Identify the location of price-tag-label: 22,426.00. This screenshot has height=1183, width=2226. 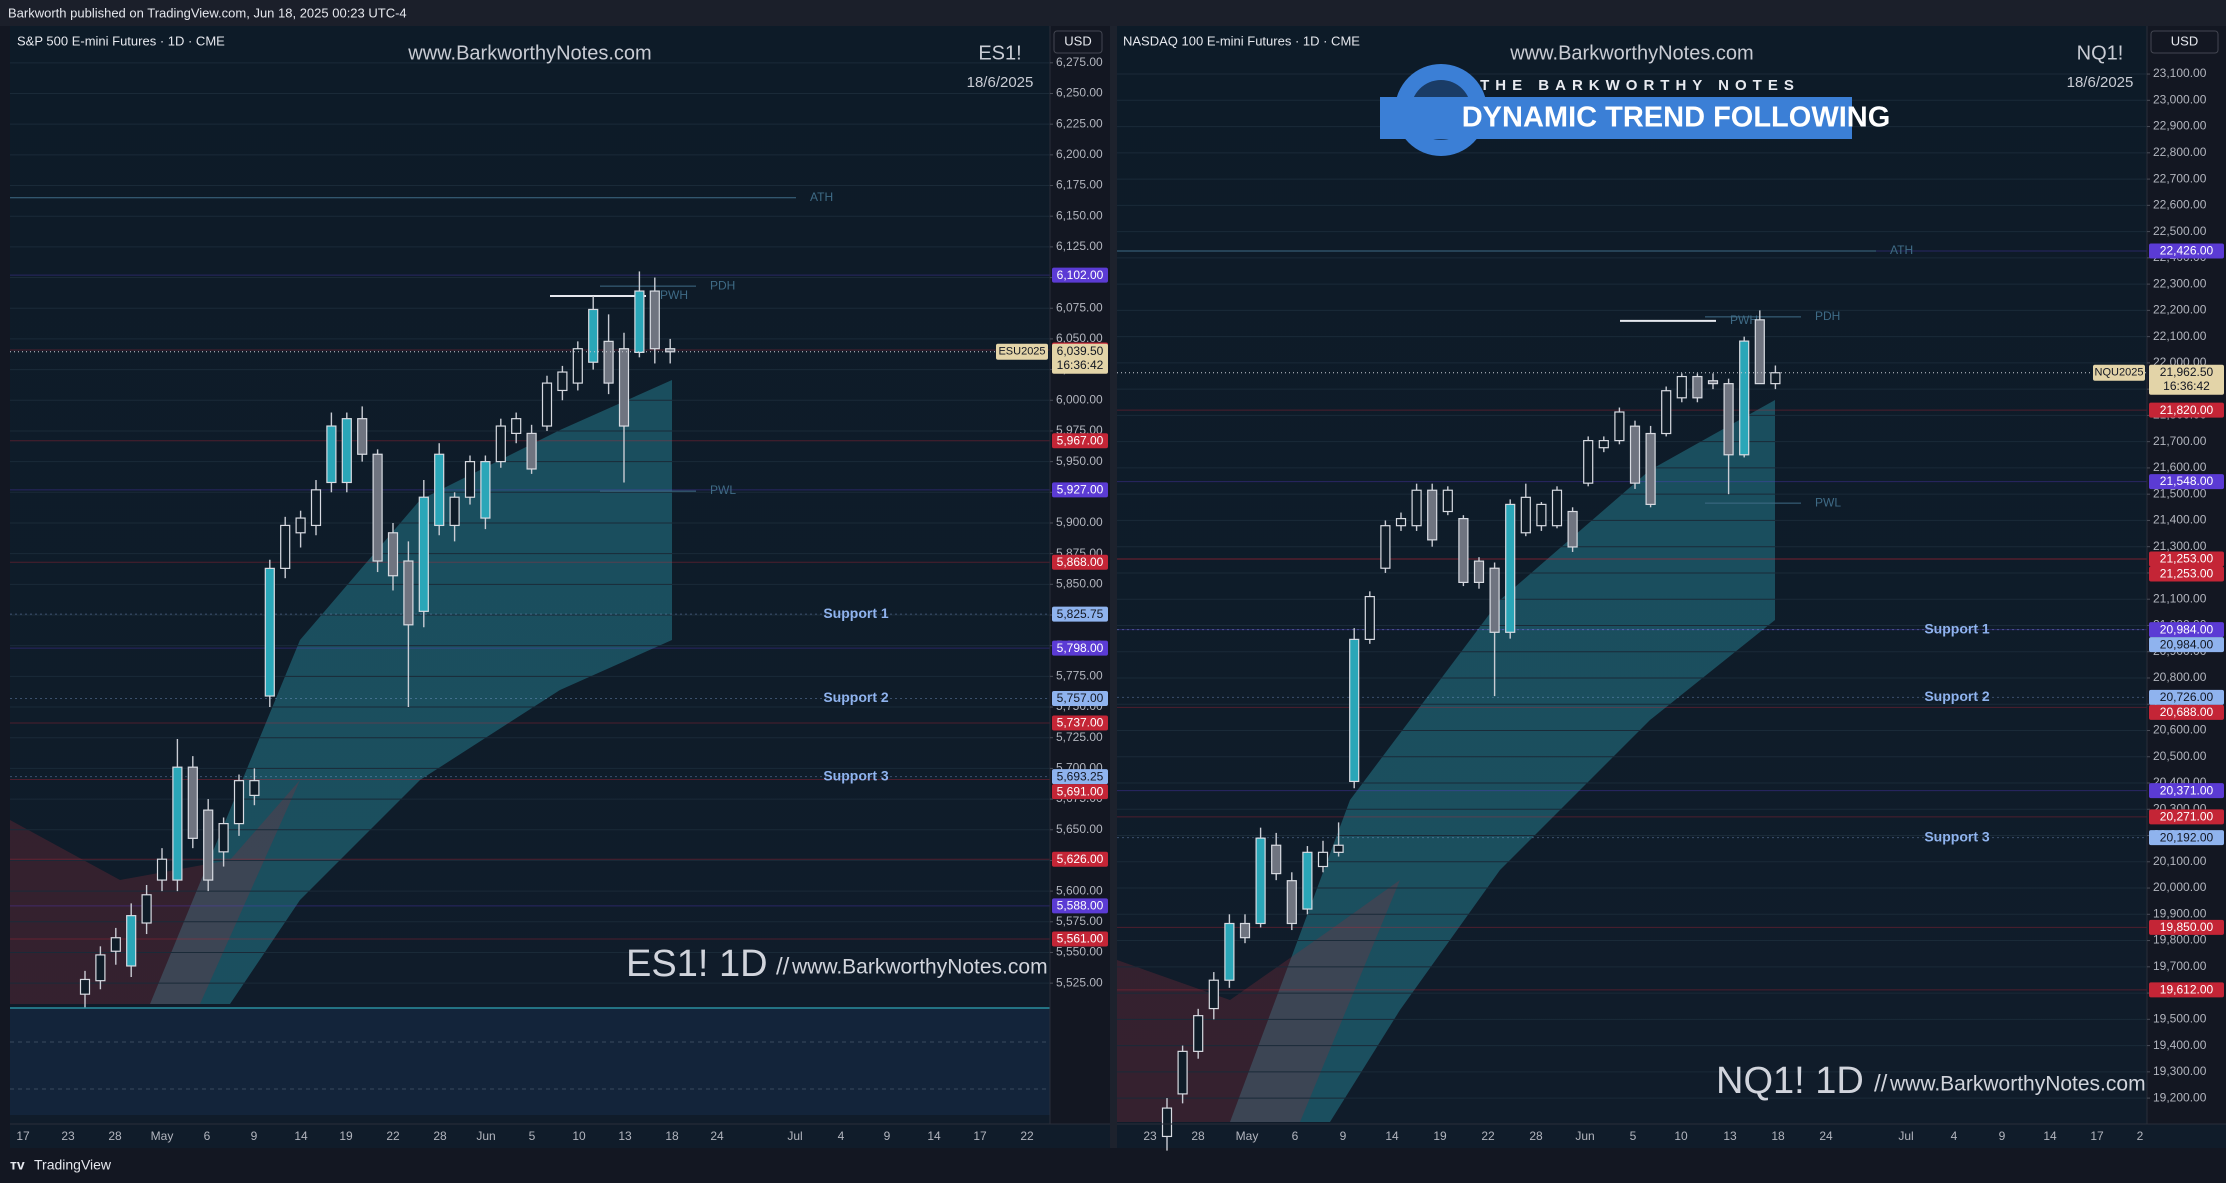
(2187, 251).